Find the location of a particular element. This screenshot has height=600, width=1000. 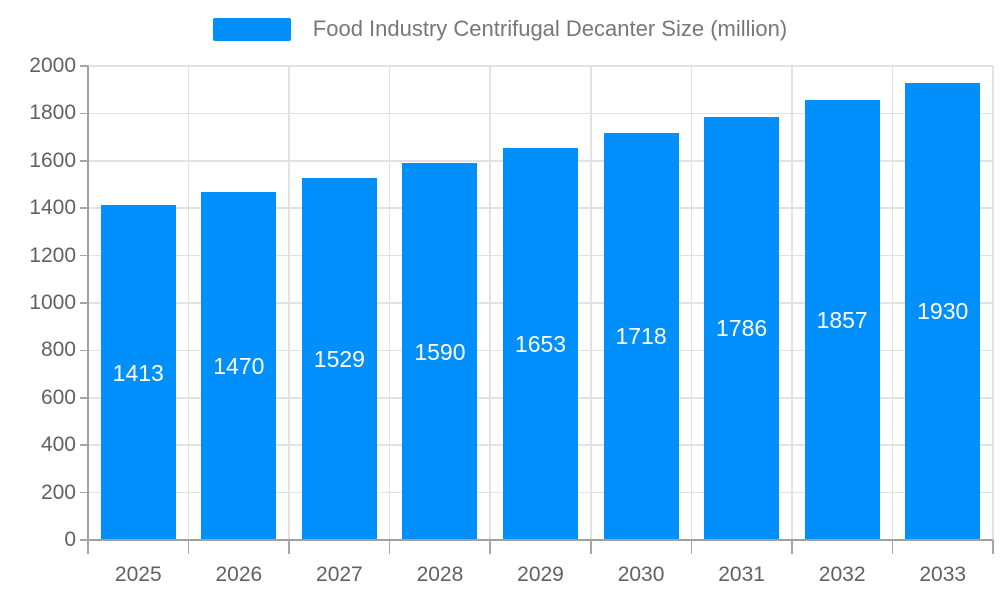

y-axis-tick-label: 0 is located at coordinates (70, 539).